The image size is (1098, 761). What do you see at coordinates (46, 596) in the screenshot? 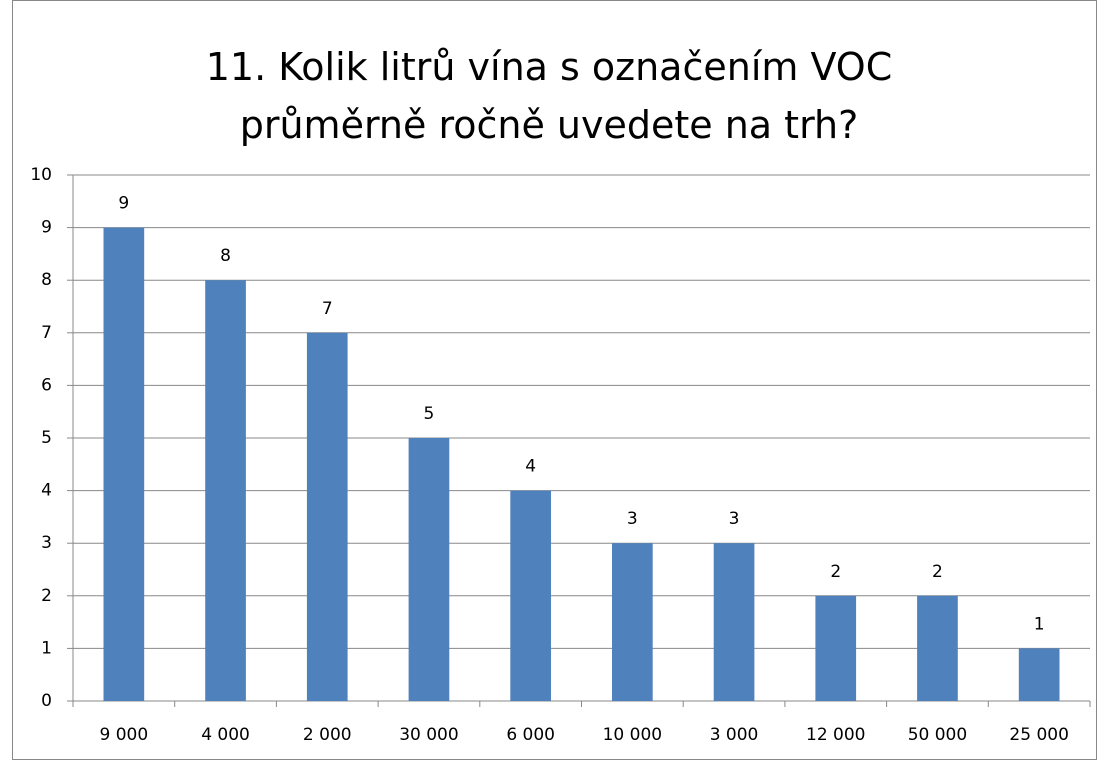
I see `y-tick-label: 2` at bounding box center [46, 596].